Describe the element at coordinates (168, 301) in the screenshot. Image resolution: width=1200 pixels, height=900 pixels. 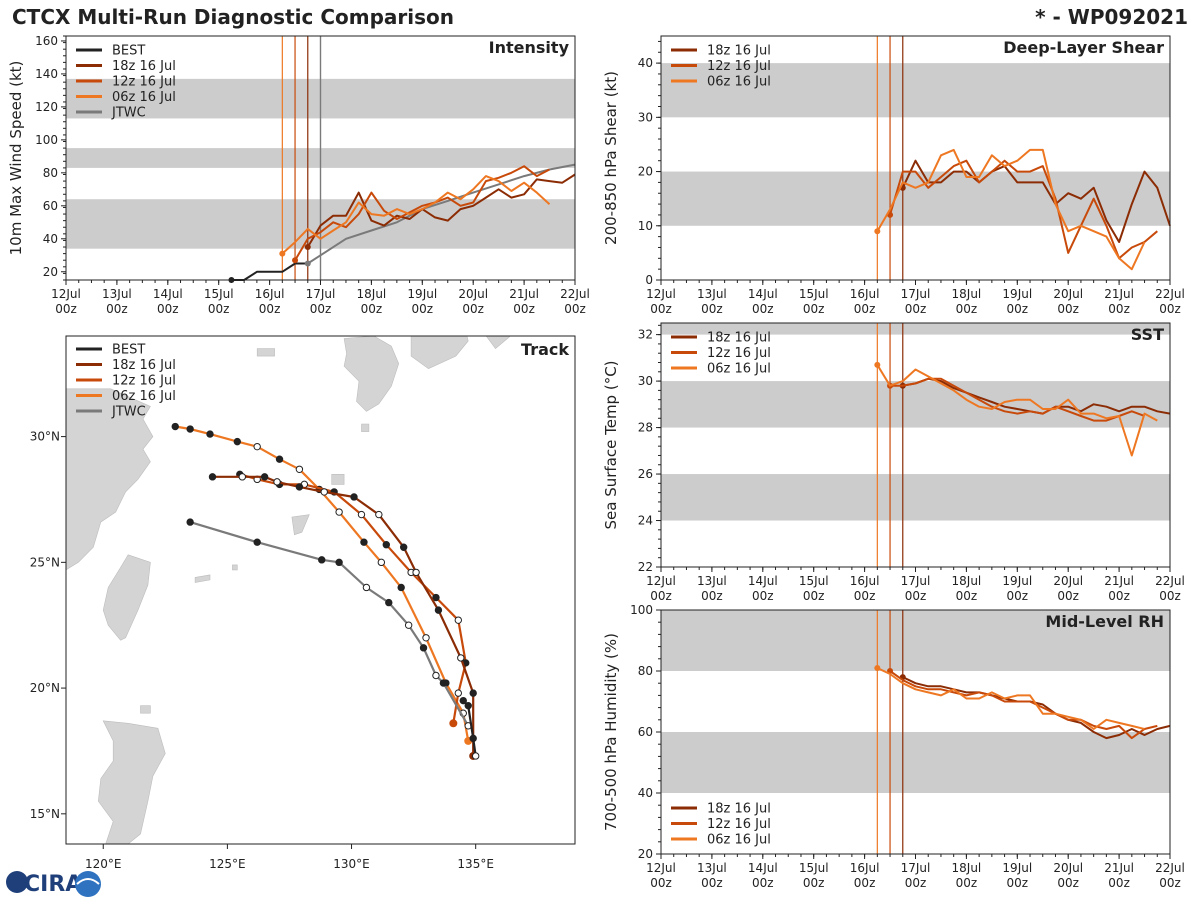
I see `x-tick-label: 14Jul 00z` at that location.